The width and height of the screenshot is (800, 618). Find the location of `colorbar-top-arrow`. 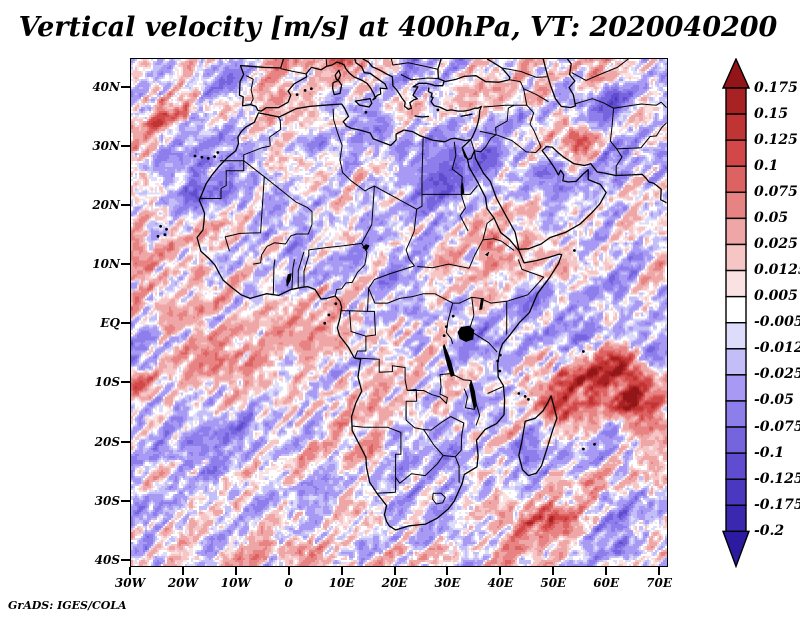

colorbar-top-arrow is located at coordinates (736, 73).